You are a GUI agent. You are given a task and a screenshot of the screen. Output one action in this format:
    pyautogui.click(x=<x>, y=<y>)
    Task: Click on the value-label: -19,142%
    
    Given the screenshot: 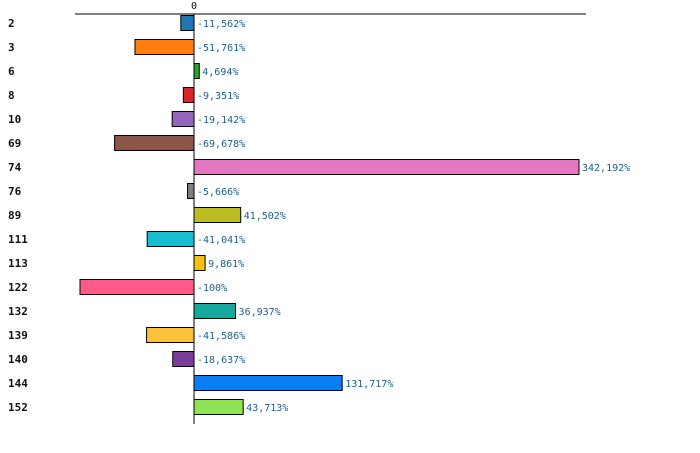 What is the action you would take?
    pyautogui.click(x=221, y=120)
    